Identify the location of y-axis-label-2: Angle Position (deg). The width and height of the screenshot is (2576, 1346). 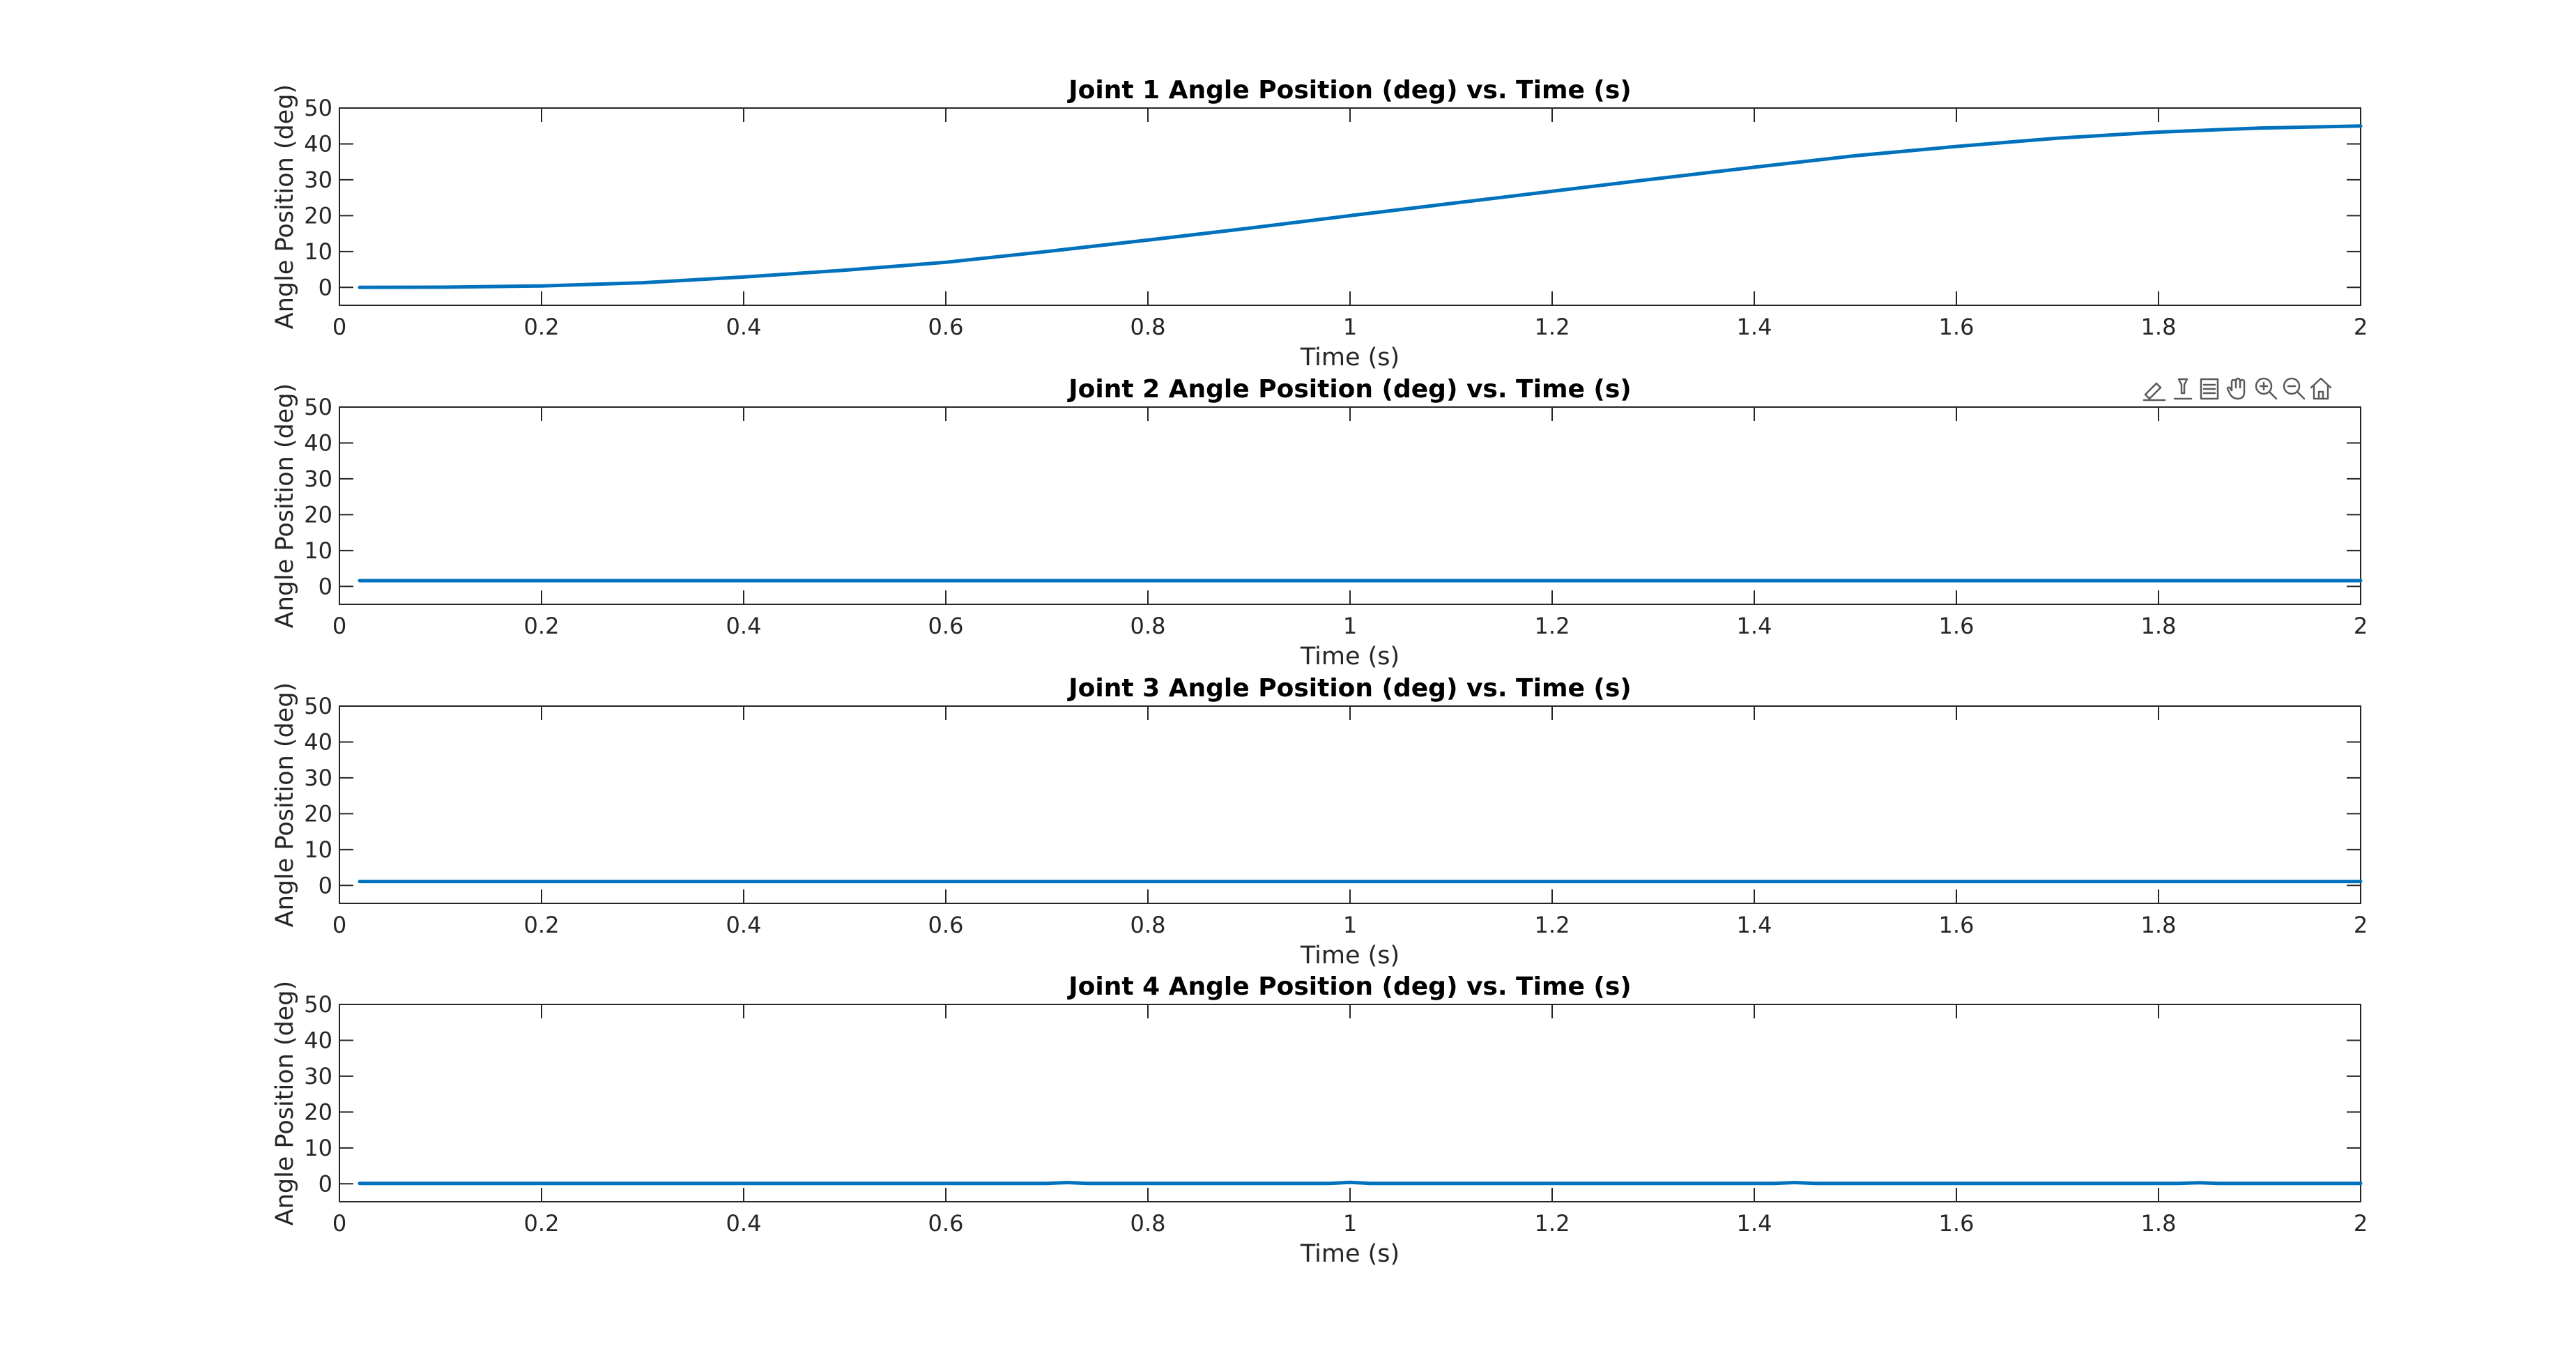
(285, 505).